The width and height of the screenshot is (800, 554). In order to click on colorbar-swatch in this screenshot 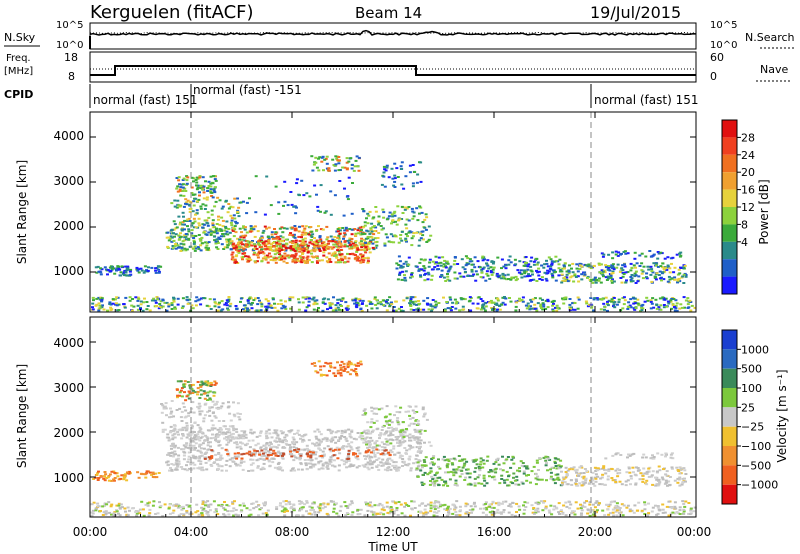, I will do `click(729, 129)`.